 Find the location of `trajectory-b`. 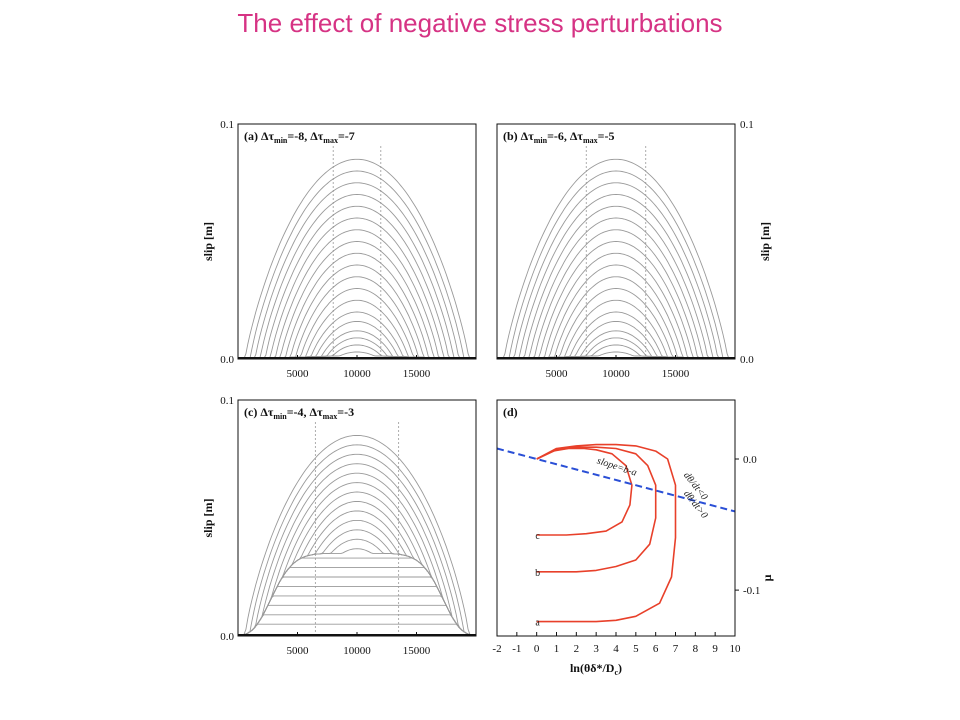

trajectory-b is located at coordinates (596, 509).